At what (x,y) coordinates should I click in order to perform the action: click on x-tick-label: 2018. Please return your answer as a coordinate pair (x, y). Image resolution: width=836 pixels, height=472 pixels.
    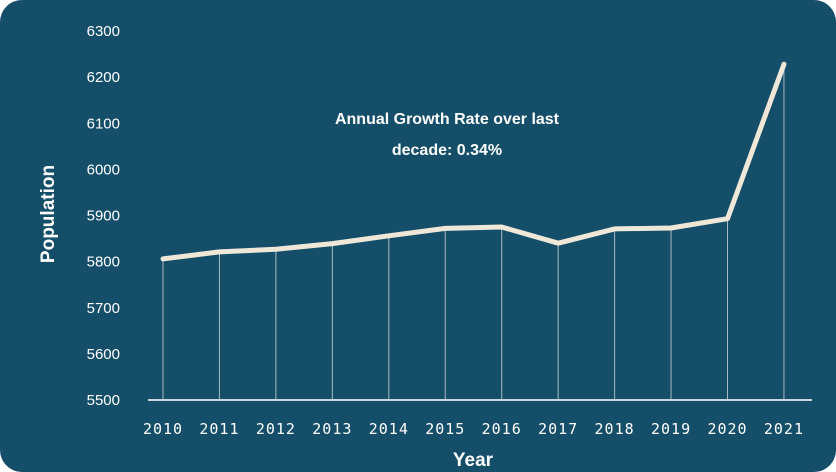
    Looking at the image, I should click on (615, 429).